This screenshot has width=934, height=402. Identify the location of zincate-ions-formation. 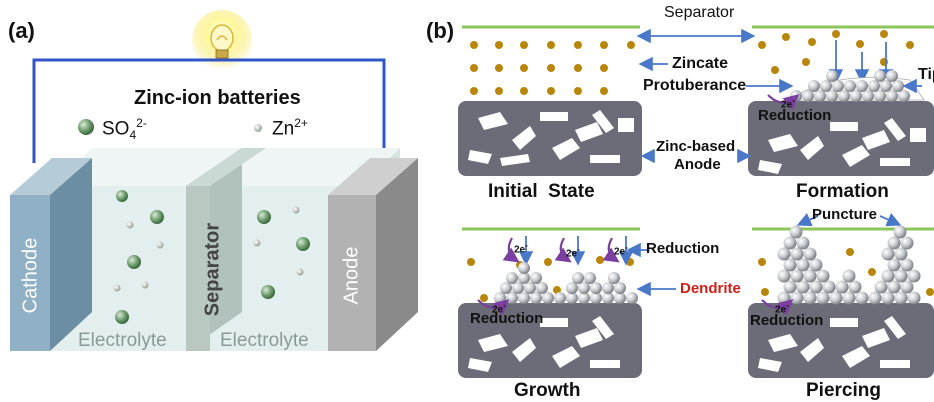
(836, 52).